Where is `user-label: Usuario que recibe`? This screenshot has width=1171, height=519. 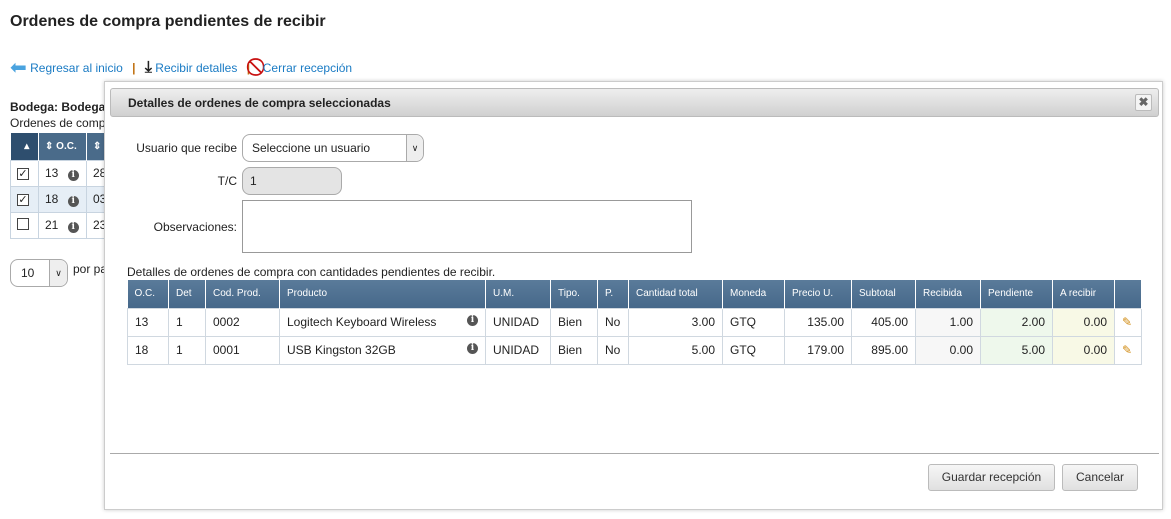 user-label: Usuario que recibe is located at coordinates (186, 148).